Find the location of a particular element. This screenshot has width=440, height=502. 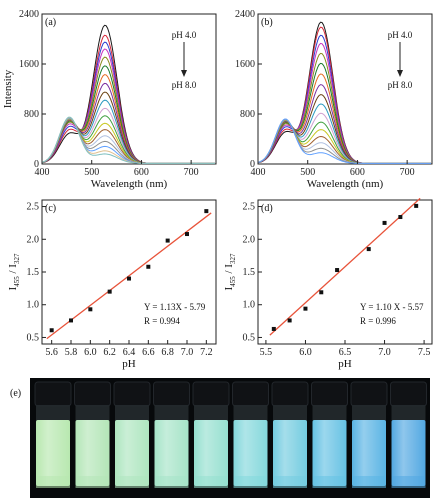

x-tick-label: 5.6 is located at coordinates (51, 352).